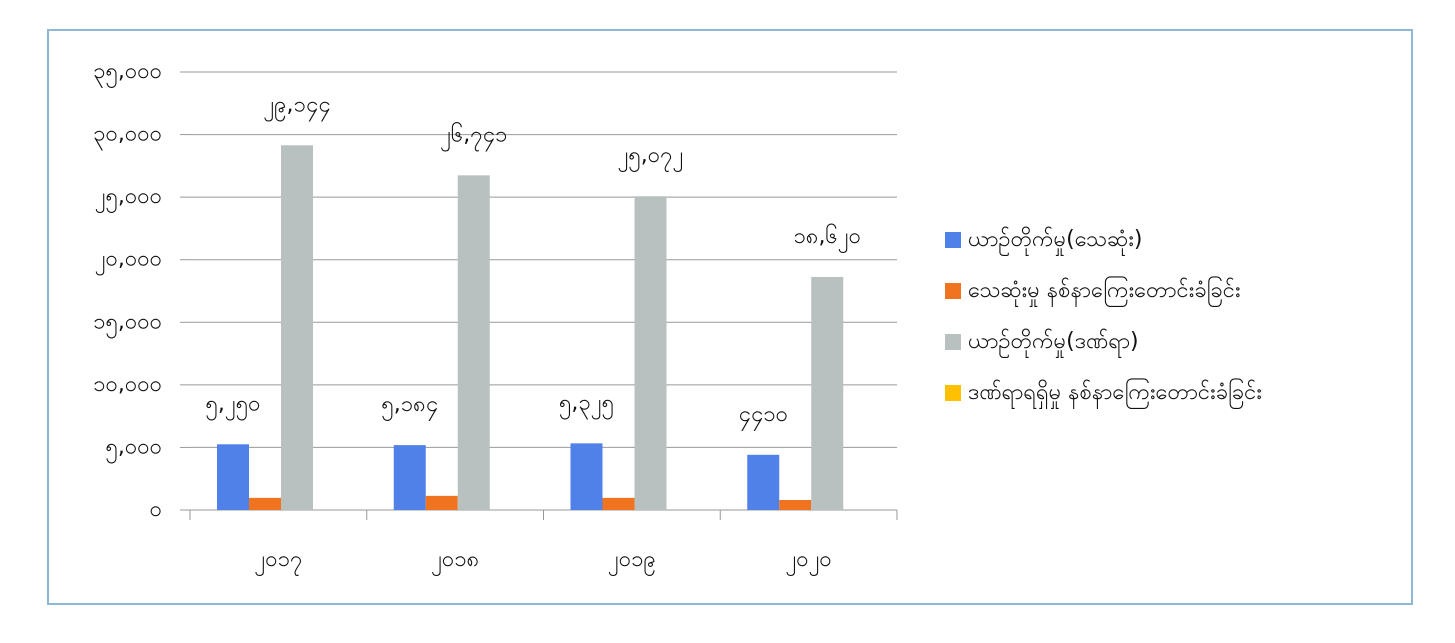 The image size is (1455, 643). Describe the element at coordinates (278, 561) in the screenshot. I see `x-tick-label: ၂၀၁၇` at that location.